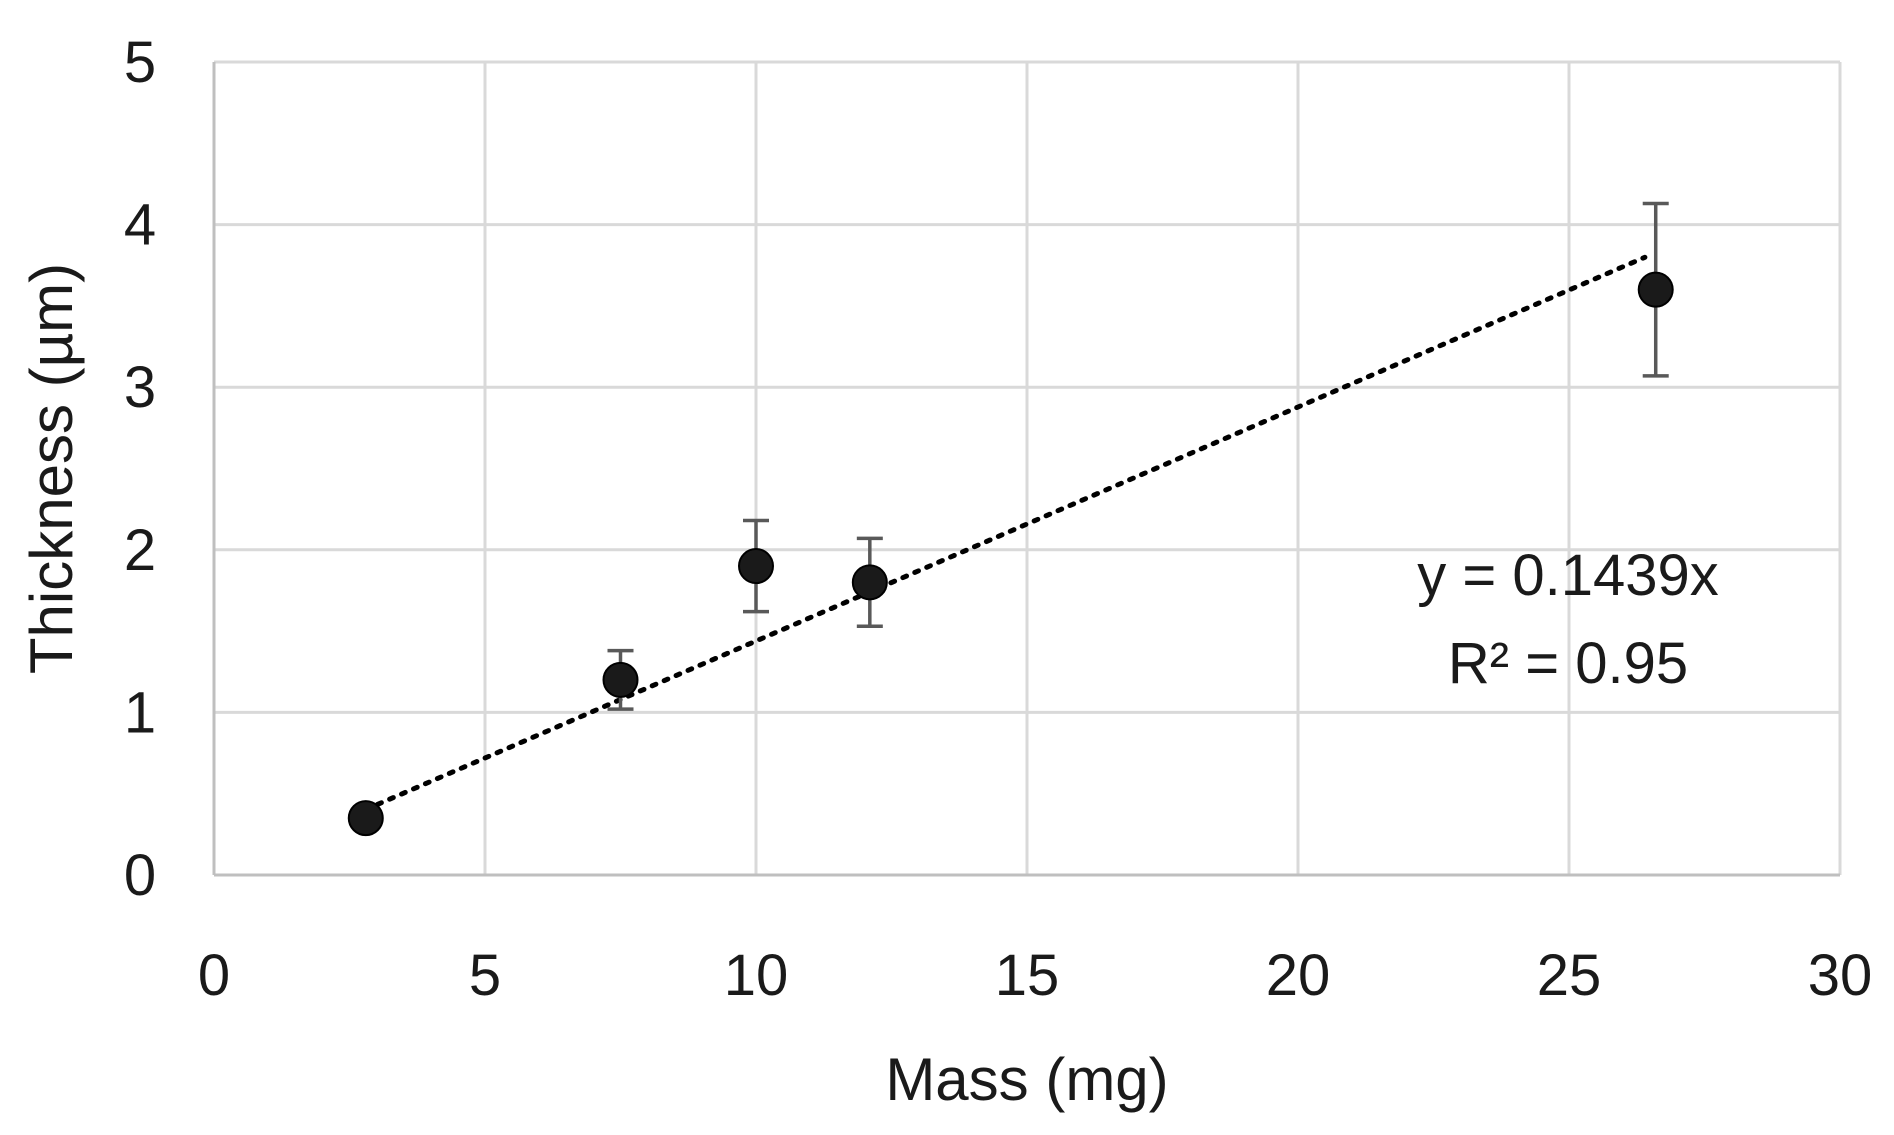  Describe the element at coordinates (51, 468) in the screenshot. I see `y-axis-title: Thickness (µm)` at that location.